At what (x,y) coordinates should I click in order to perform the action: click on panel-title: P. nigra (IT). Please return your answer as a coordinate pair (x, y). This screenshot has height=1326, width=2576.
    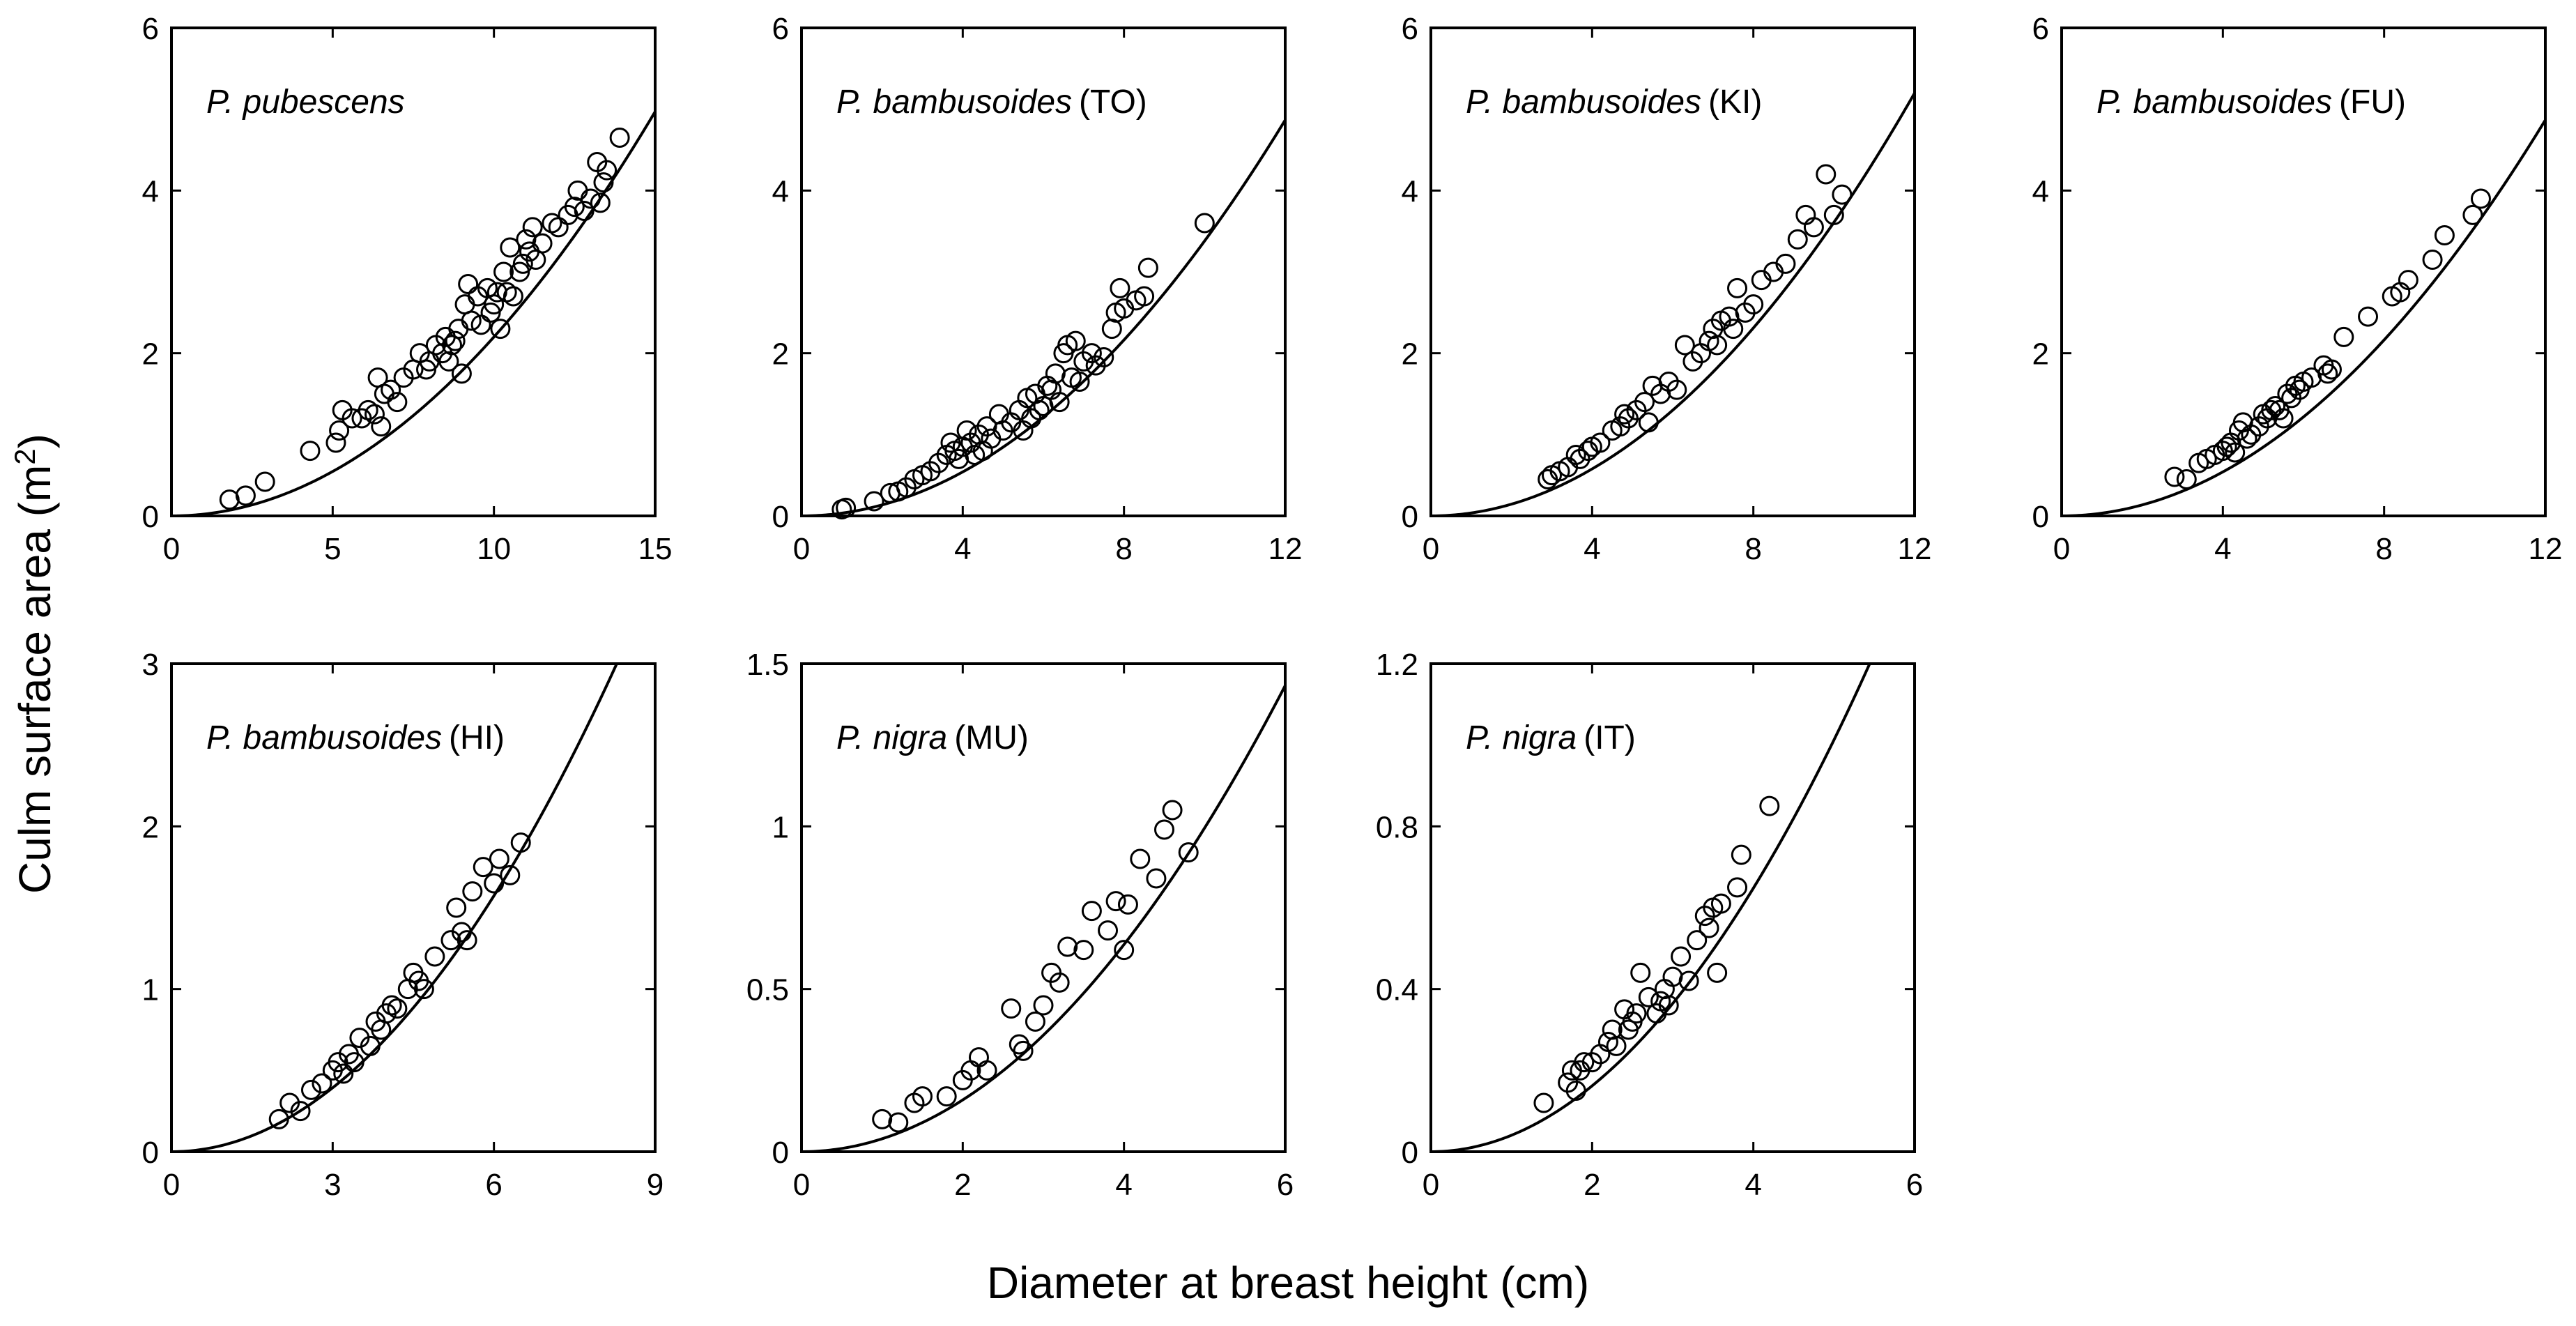
    Looking at the image, I should click on (1551, 737).